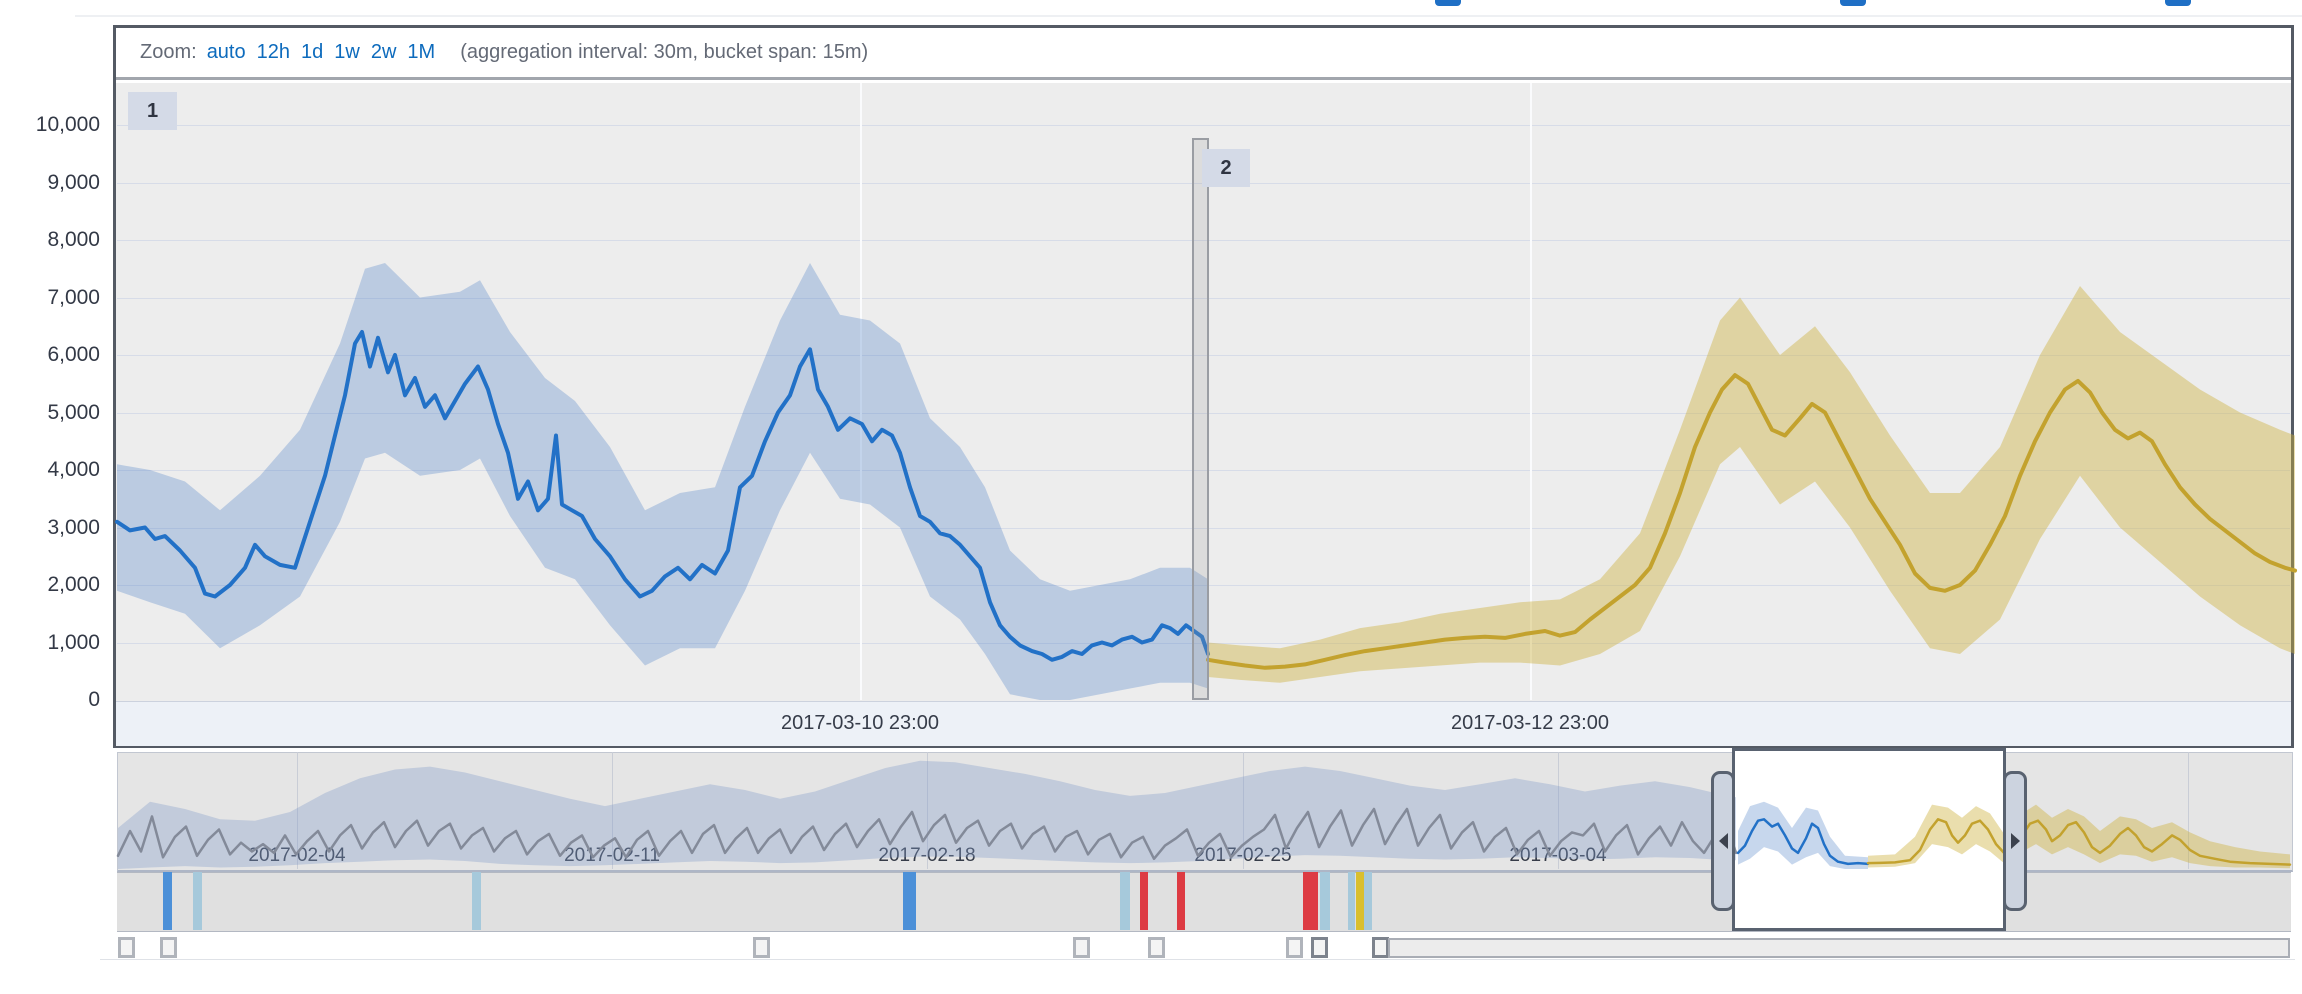 The width and height of the screenshot is (2302, 994). I want to click on anomaly-cell-yellow, so click(1360, 901).